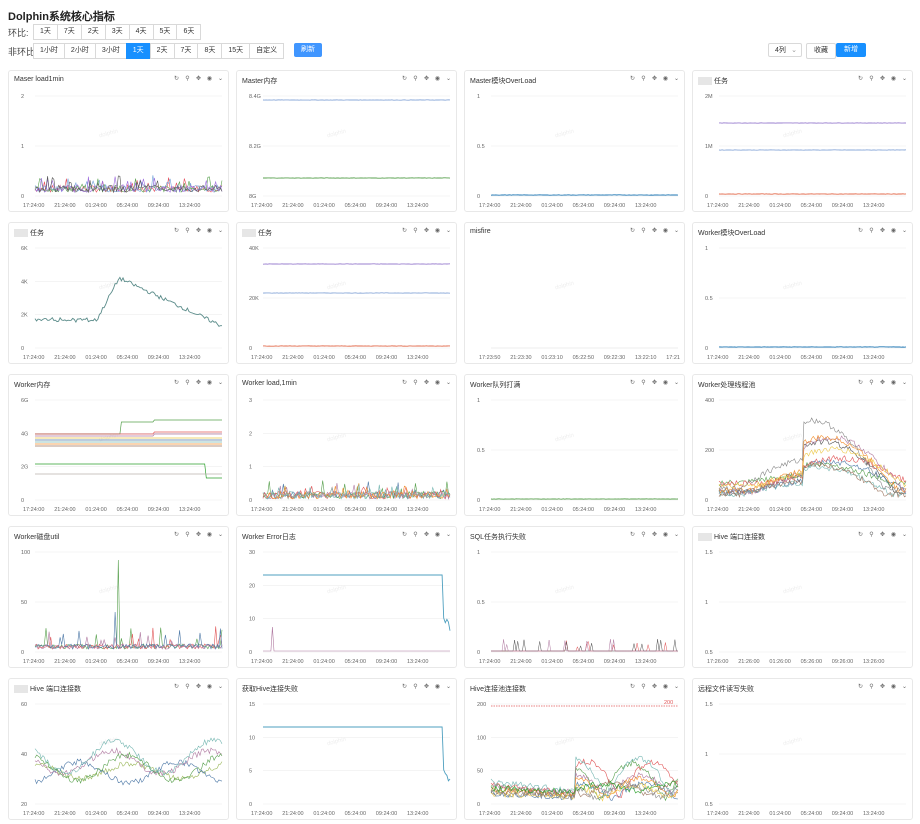 The image size is (920, 824). I want to click on nonring-option: 2天, so click(162, 51).